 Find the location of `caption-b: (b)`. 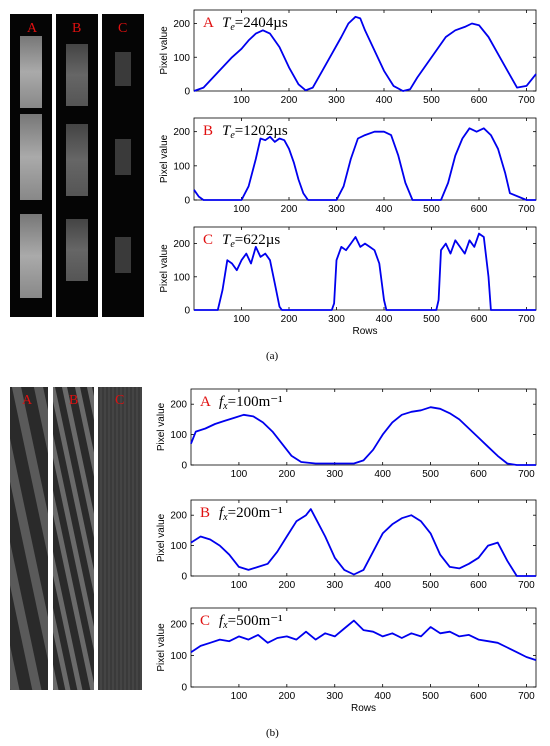

caption-b: (b) is located at coordinates (272, 733).